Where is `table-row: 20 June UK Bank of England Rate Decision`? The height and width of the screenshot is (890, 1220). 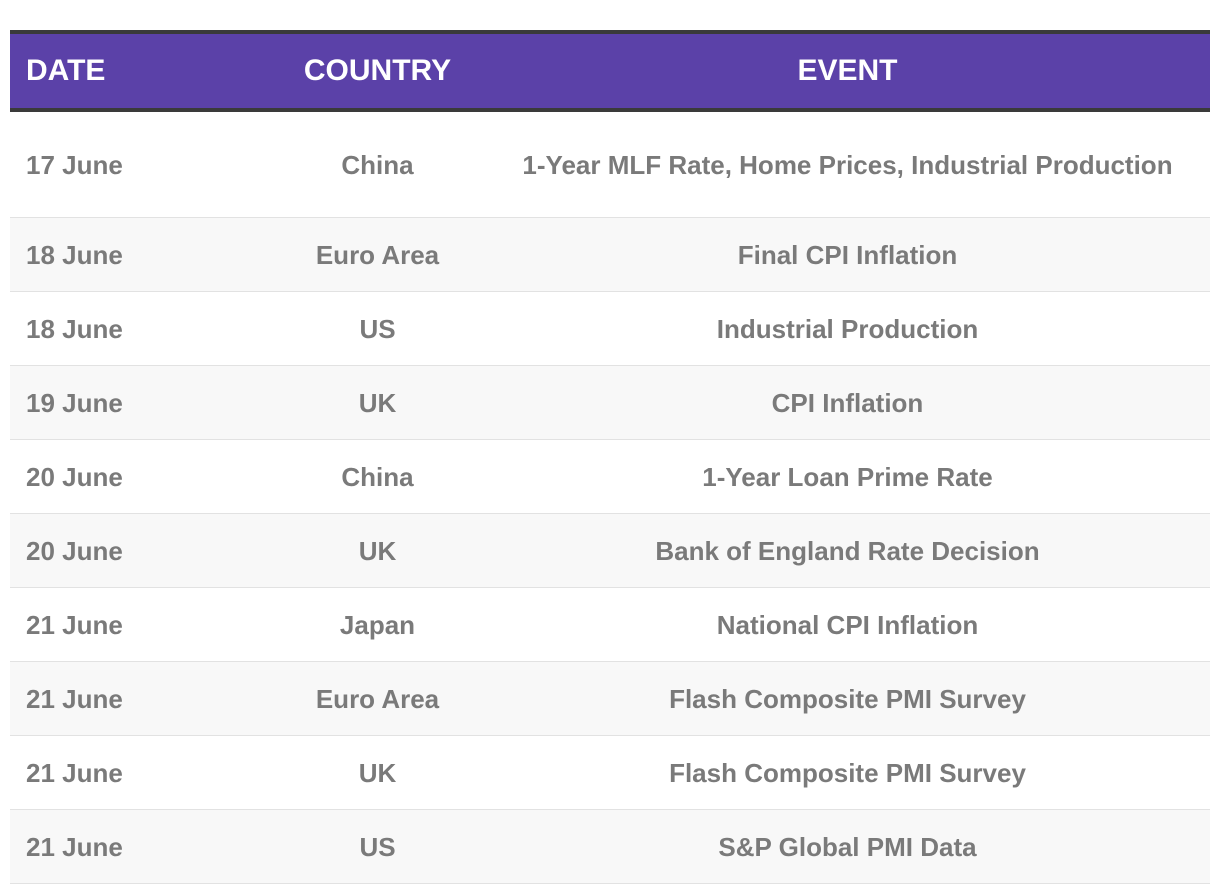 table-row: 20 June UK Bank of England Rate Decision is located at coordinates (610, 550).